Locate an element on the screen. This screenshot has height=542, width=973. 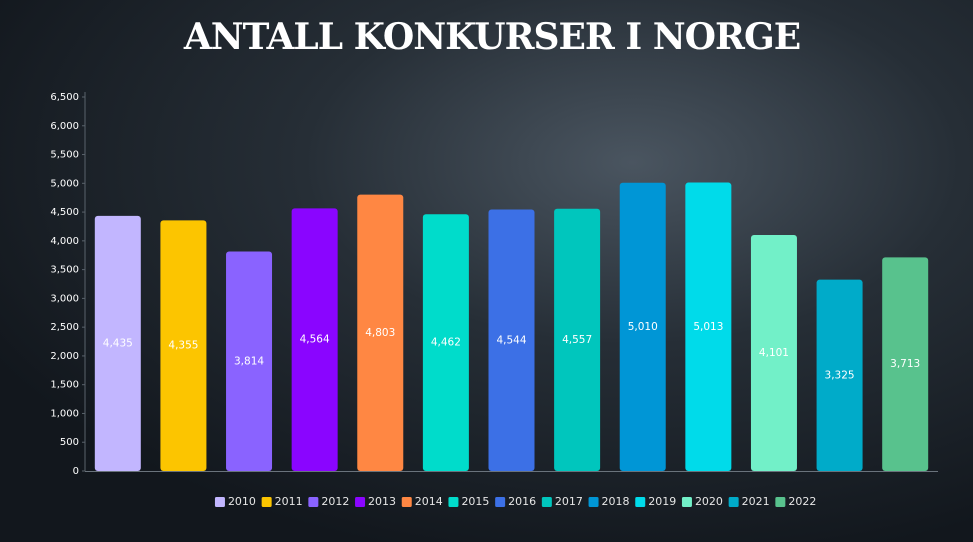
value-label: 5,013 is located at coordinates (708, 327).